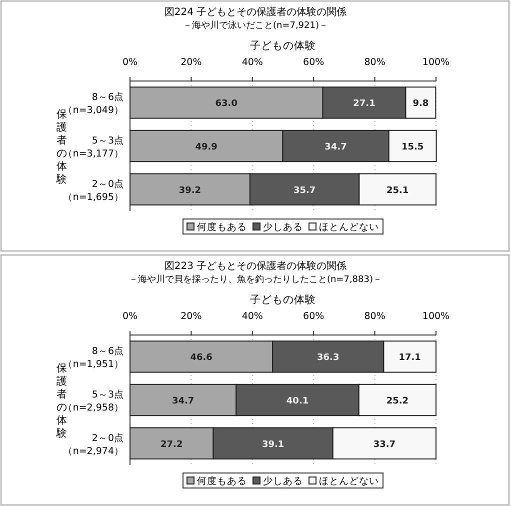 The height and width of the screenshot is (506, 511). I want to click on data-label: 17.1, so click(409, 358).